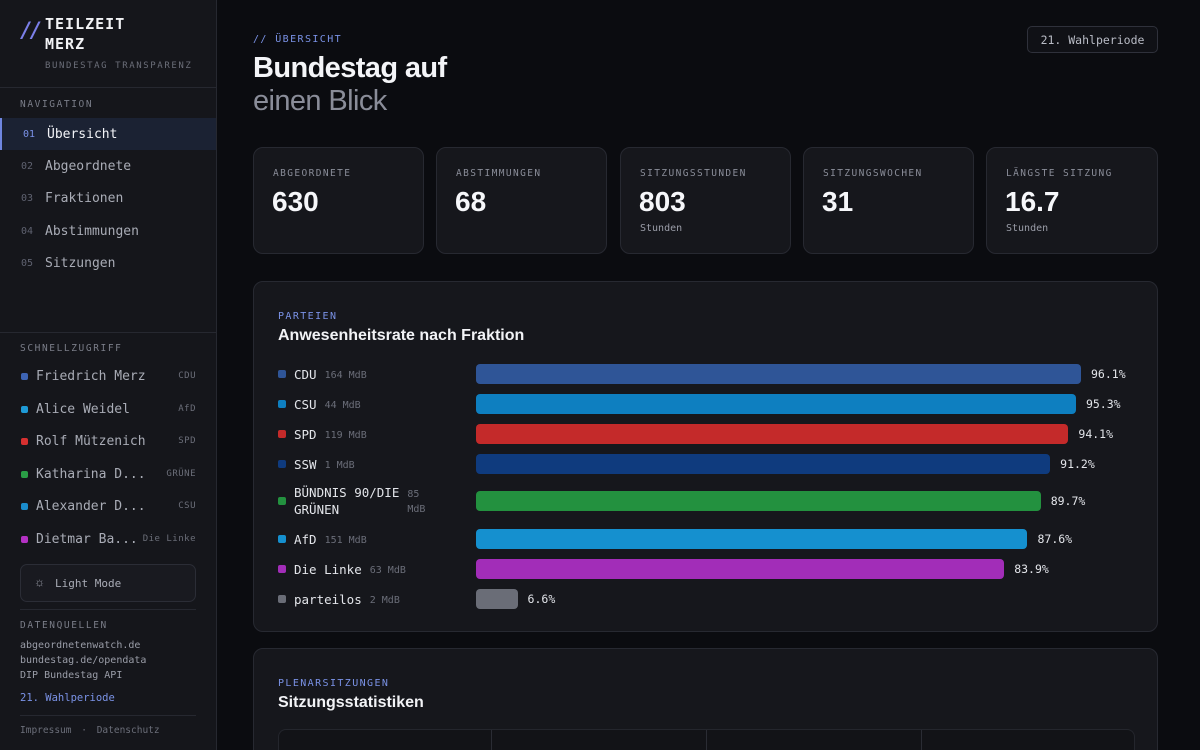 The width and height of the screenshot is (1200, 750). I want to click on party-name: CSU, so click(305, 404).